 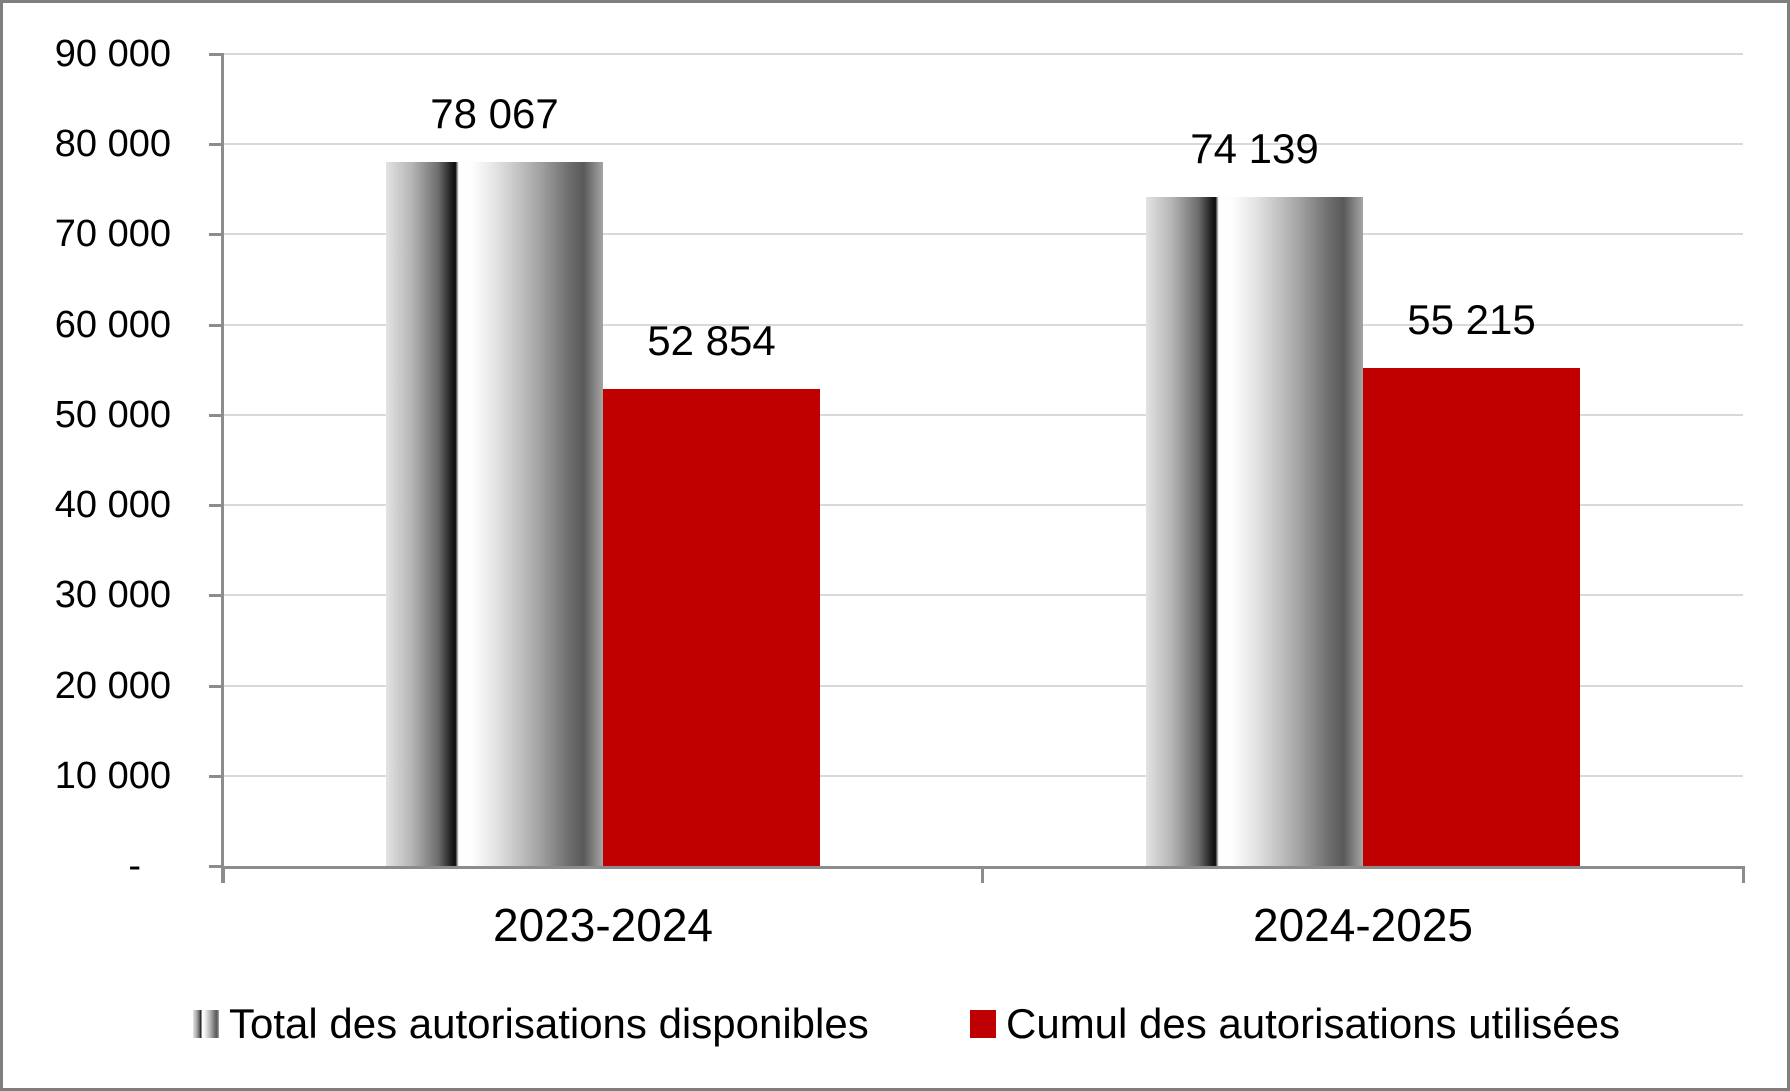 I want to click on y-axis-tick-label: 80 000, so click(x=112, y=144).